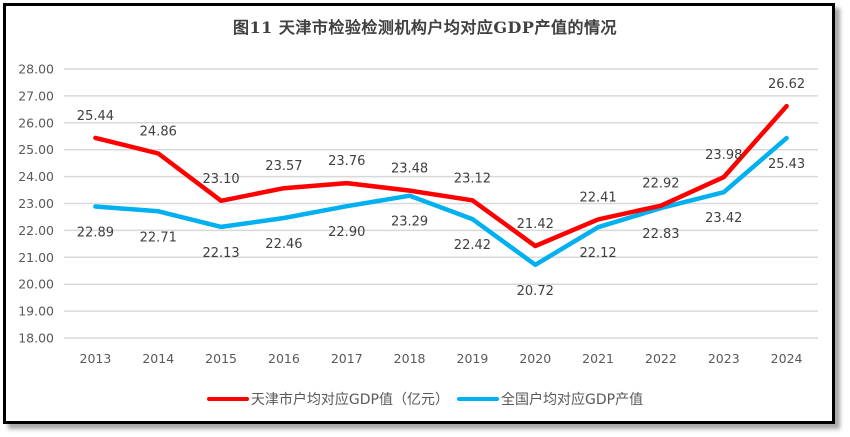 Image resolution: width=850 pixels, height=437 pixels. Describe the element at coordinates (36, 284) in the screenshot. I see `y-tick-label: 20.00` at that location.